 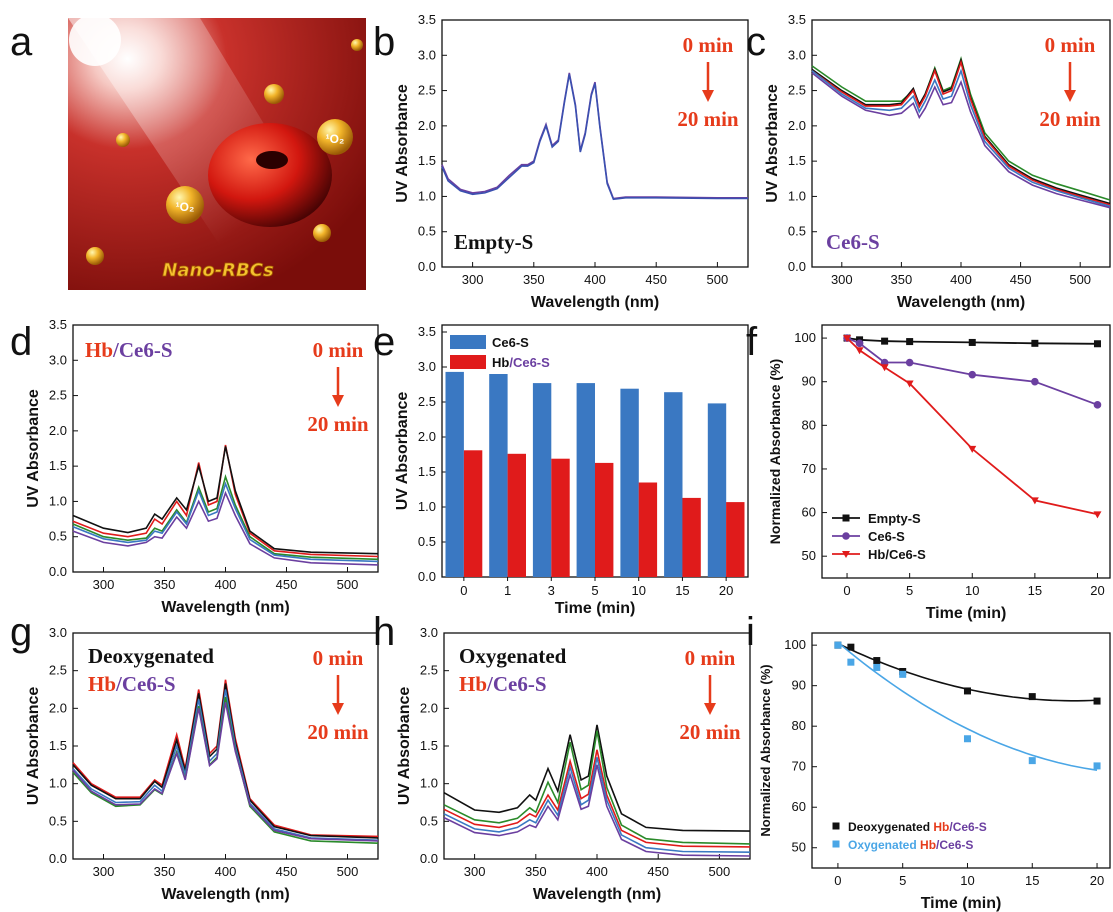 What do you see at coordinates (750, 632) in the screenshot?
I see `panel-label-i: i` at bounding box center [750, 632].